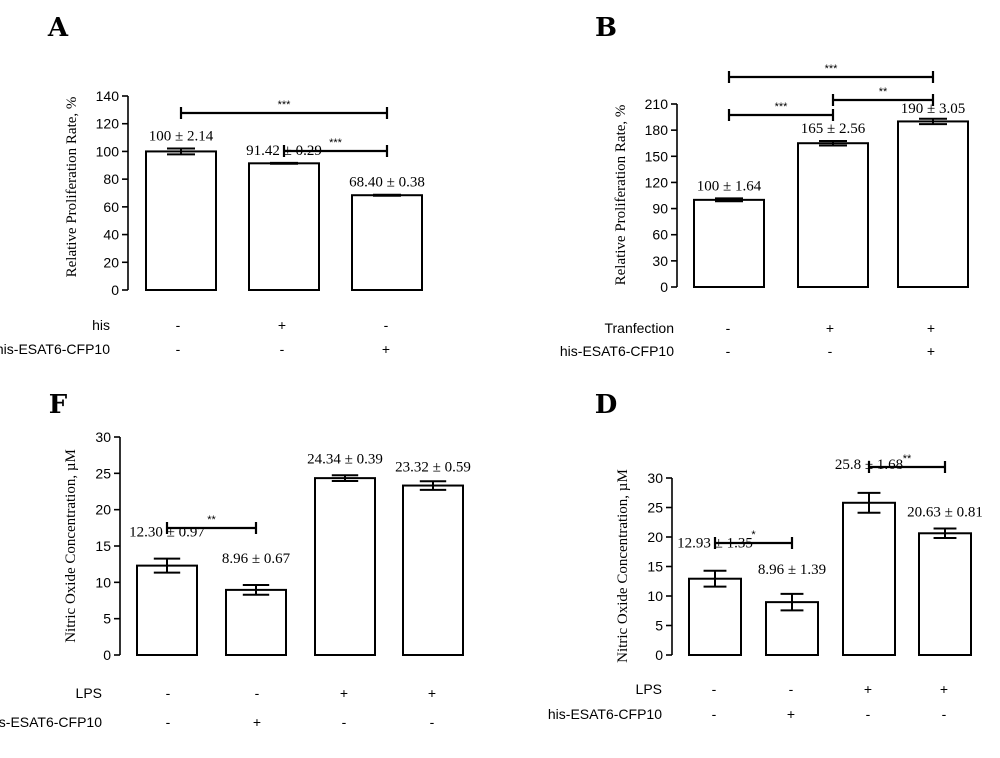 Image resolution: width=1000 pixels, height=758 pixels. Describe the element at coordinates (833, 129) in the screenshot. I see `data-label: 165 ± 2.56` at that location.